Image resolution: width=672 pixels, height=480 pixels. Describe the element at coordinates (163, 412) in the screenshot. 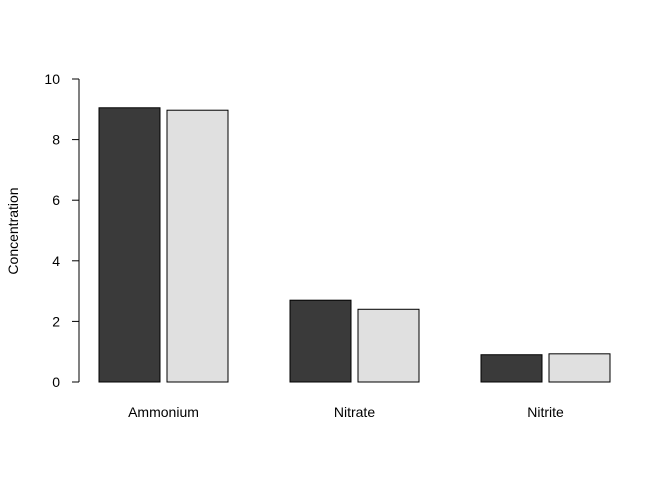

I see `x-category-label: Ammonium` at that location.